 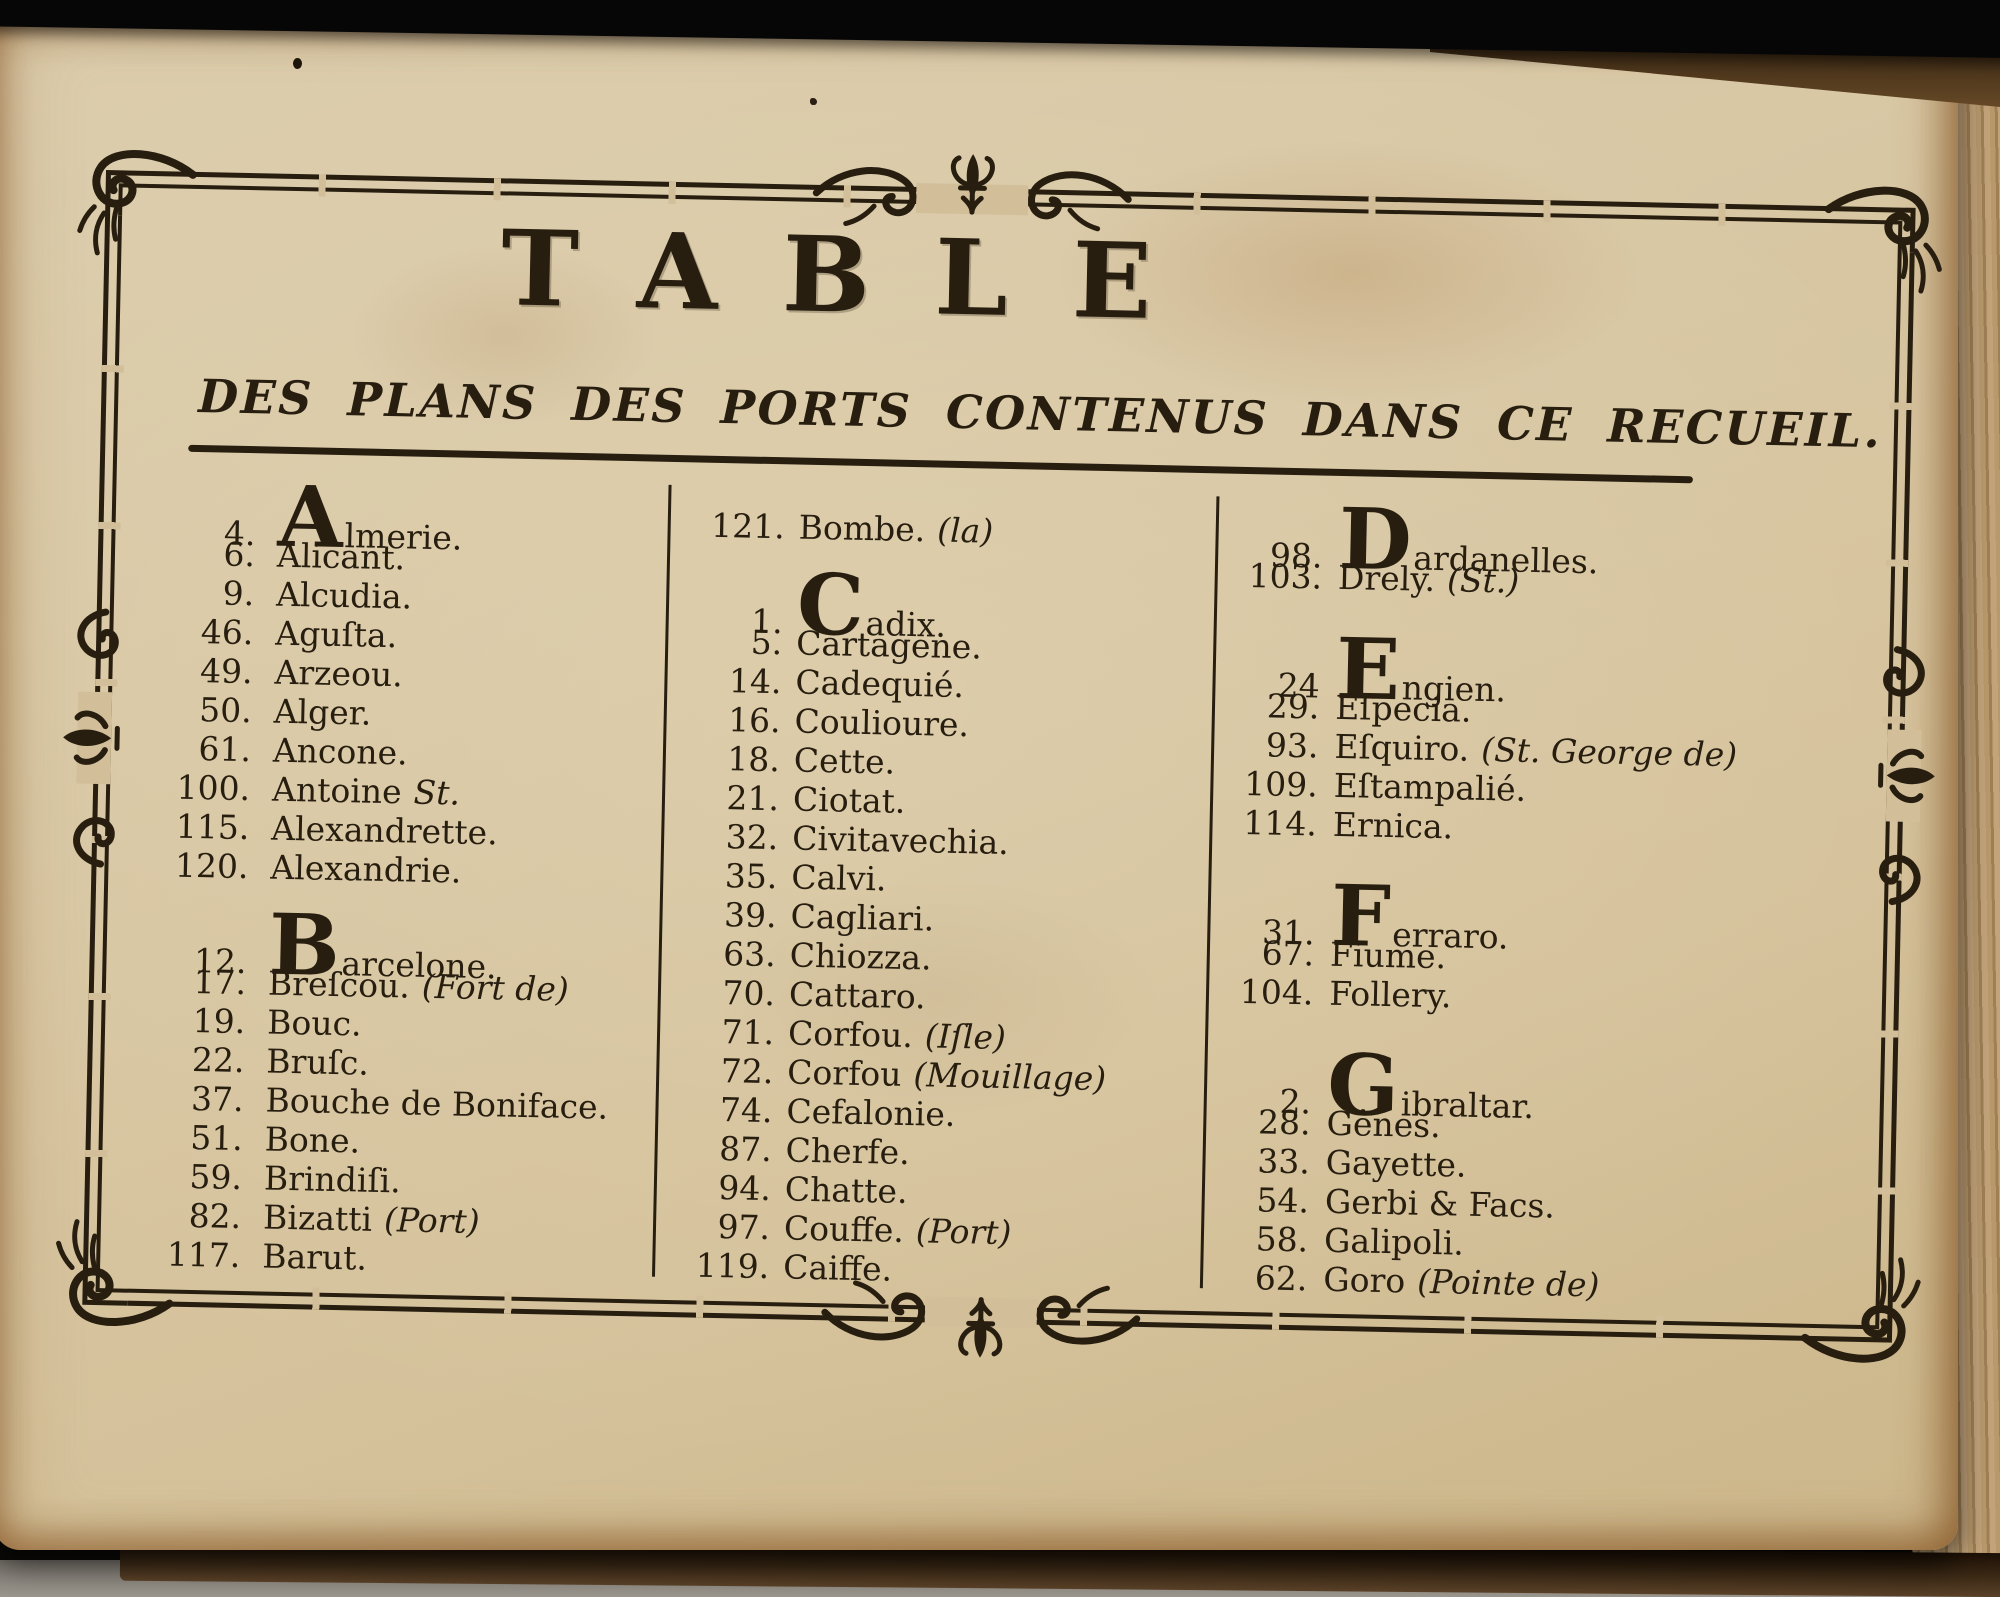 What do you see at coordinates (871, 1112) in the screenshot?
I see `row-name: Cefalonie.` at bounding box center [871, 1112].